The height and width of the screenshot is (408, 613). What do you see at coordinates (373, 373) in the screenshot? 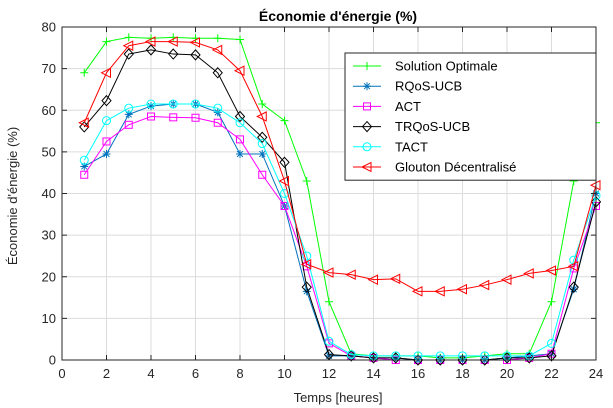
I see `x-tick-label: 14` at bounding box center [373, 373].